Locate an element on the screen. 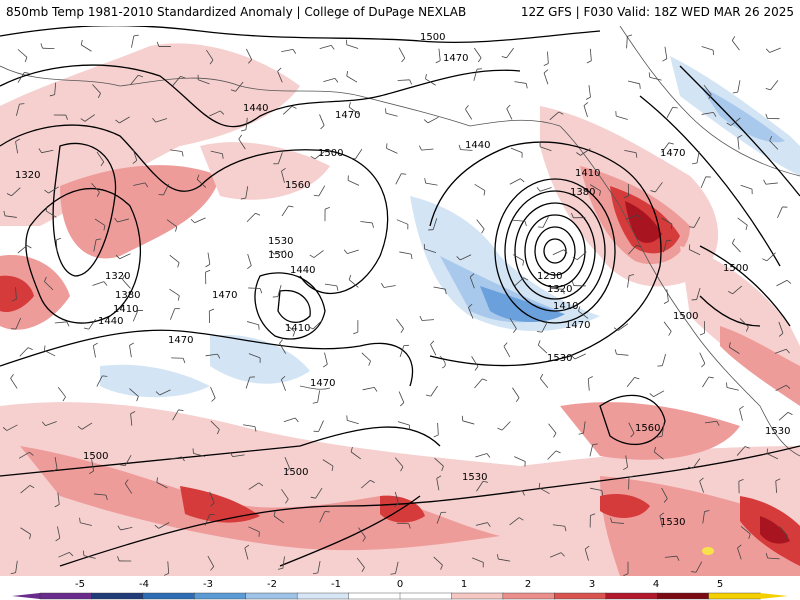  contour-label: 1530 is located at coordinates (777, 431).